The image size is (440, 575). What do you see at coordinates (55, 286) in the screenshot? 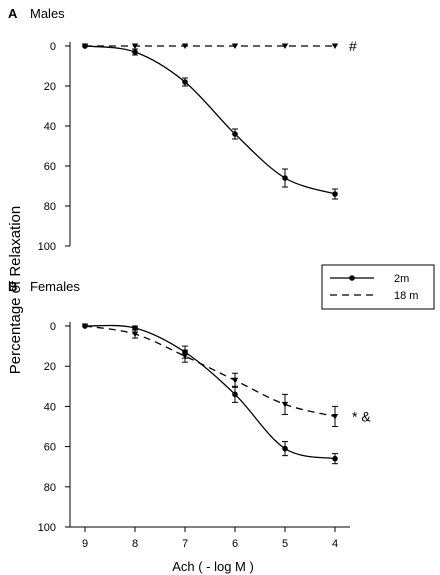
I see `panel-title: Females` at bounding box center [55, 286].